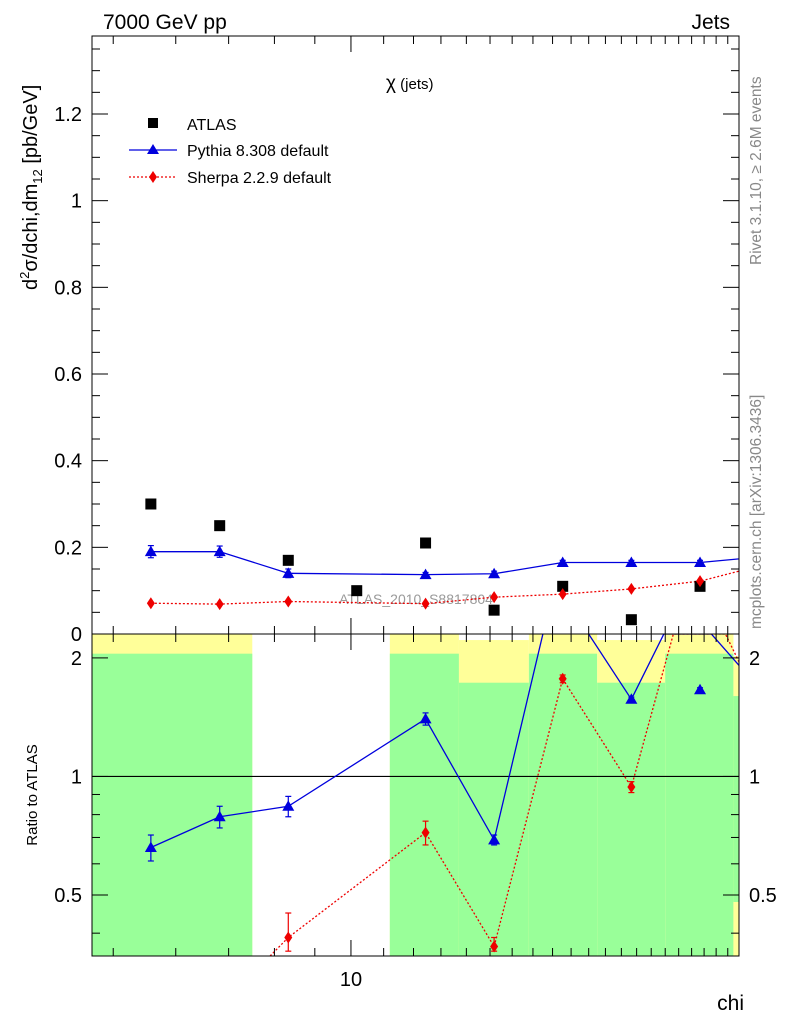 This screenshot has width=786, height=1024. I want to click on legend-sherpa-label: Sherpa 2.2.9 default, so click(259, 178).